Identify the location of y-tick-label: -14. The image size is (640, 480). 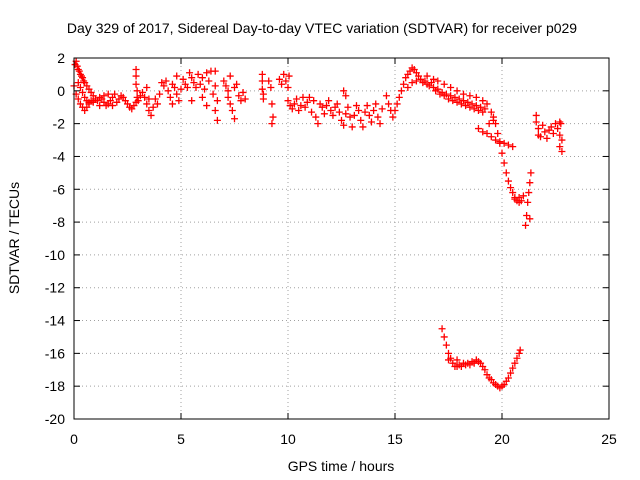
(55, 321).